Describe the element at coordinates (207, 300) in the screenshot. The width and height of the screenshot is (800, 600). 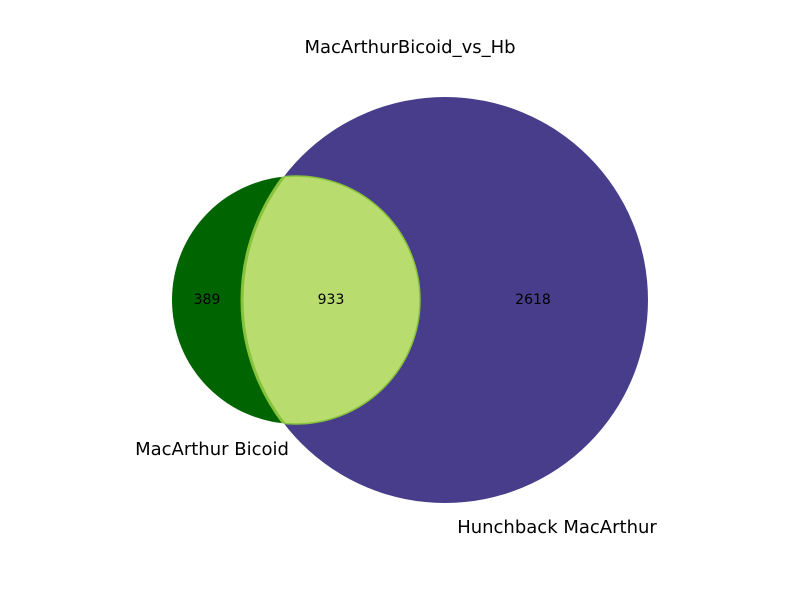
I see `count-bicoid-only: 389` at that location.